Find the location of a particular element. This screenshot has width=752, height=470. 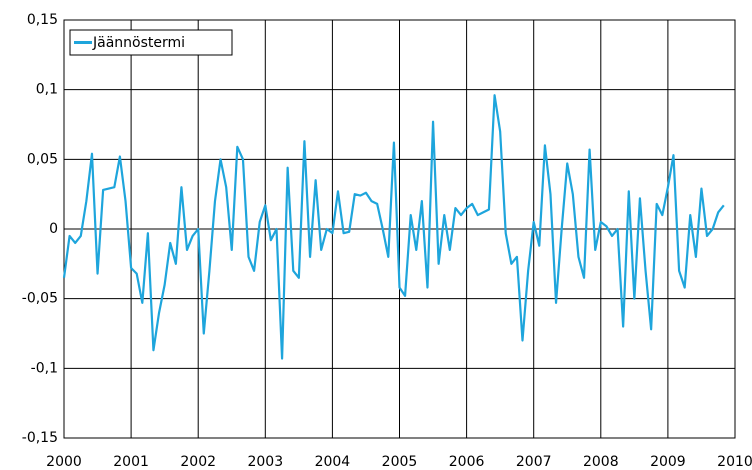

x-tick-label: 2005 is located at coordinates (400, 462).